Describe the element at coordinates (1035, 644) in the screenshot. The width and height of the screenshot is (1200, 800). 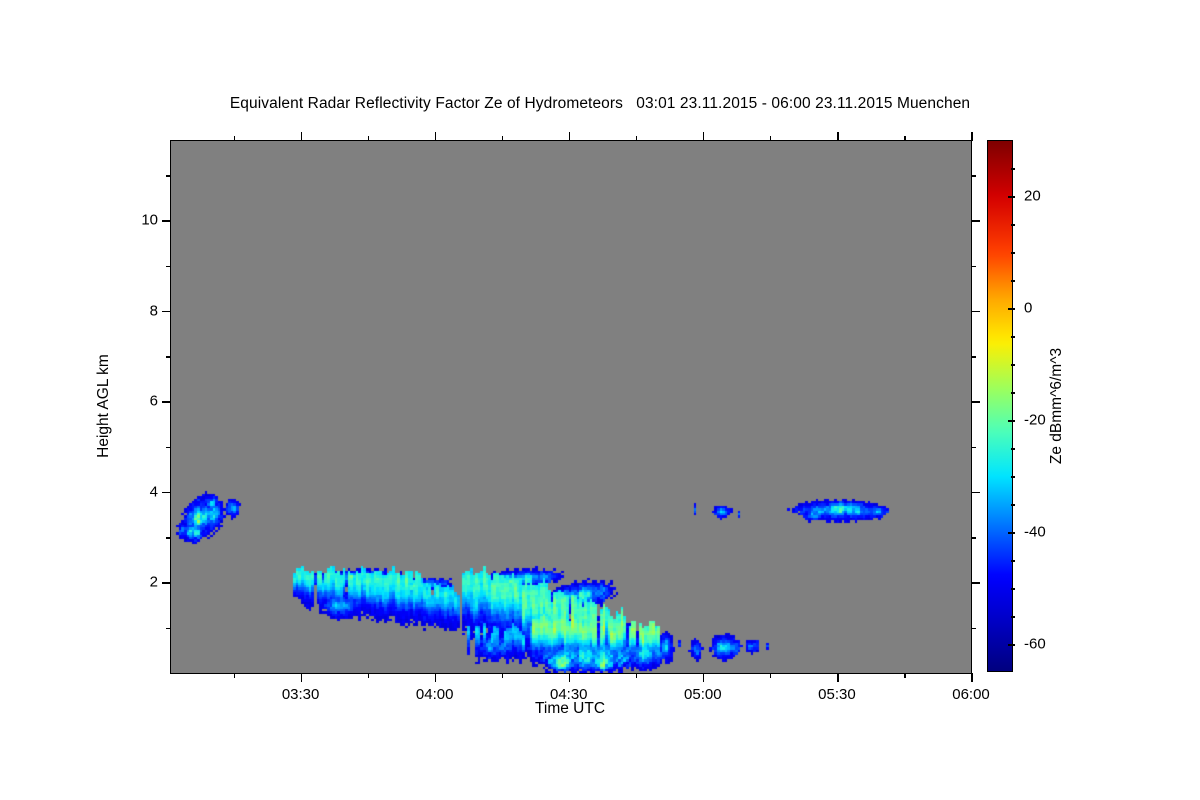
I see `colorbar-tick-label: -60` at that location.